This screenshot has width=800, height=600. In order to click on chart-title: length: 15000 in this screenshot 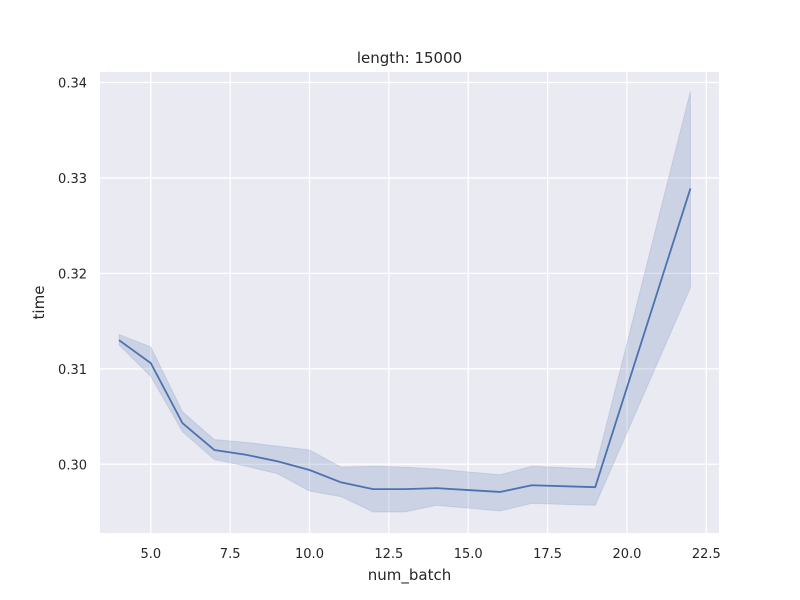, I will do `click(409, 58)`.